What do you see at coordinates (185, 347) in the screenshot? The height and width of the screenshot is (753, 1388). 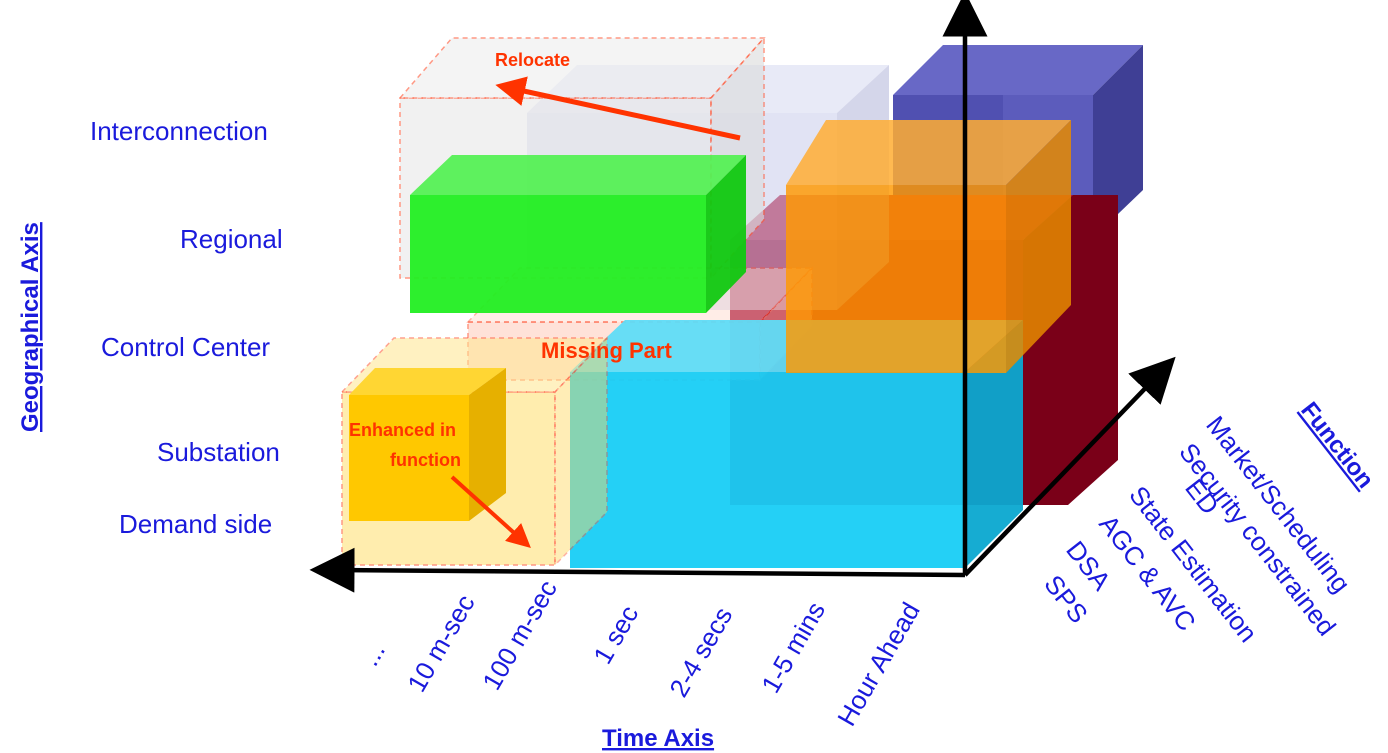 I see `geo-level-control-center: Control Center` at bounding box center [185, 347].